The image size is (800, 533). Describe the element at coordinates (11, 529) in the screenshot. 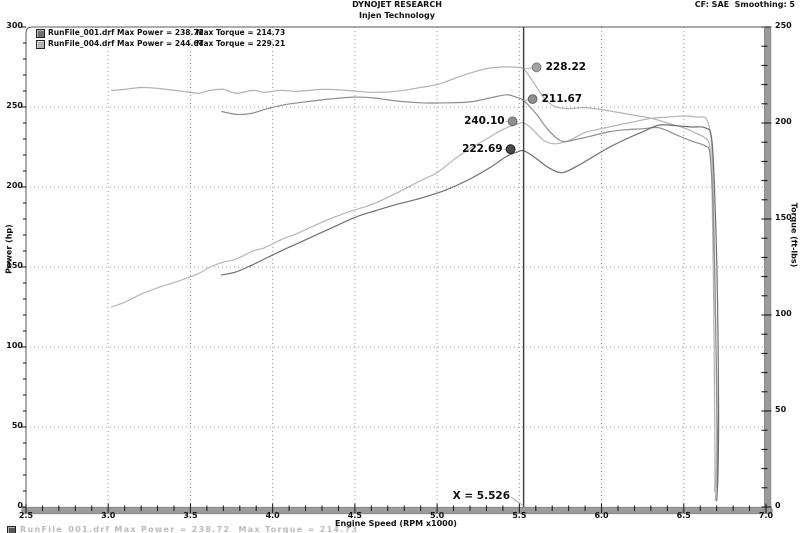

I see `clipped-legend-swatch` at that location.